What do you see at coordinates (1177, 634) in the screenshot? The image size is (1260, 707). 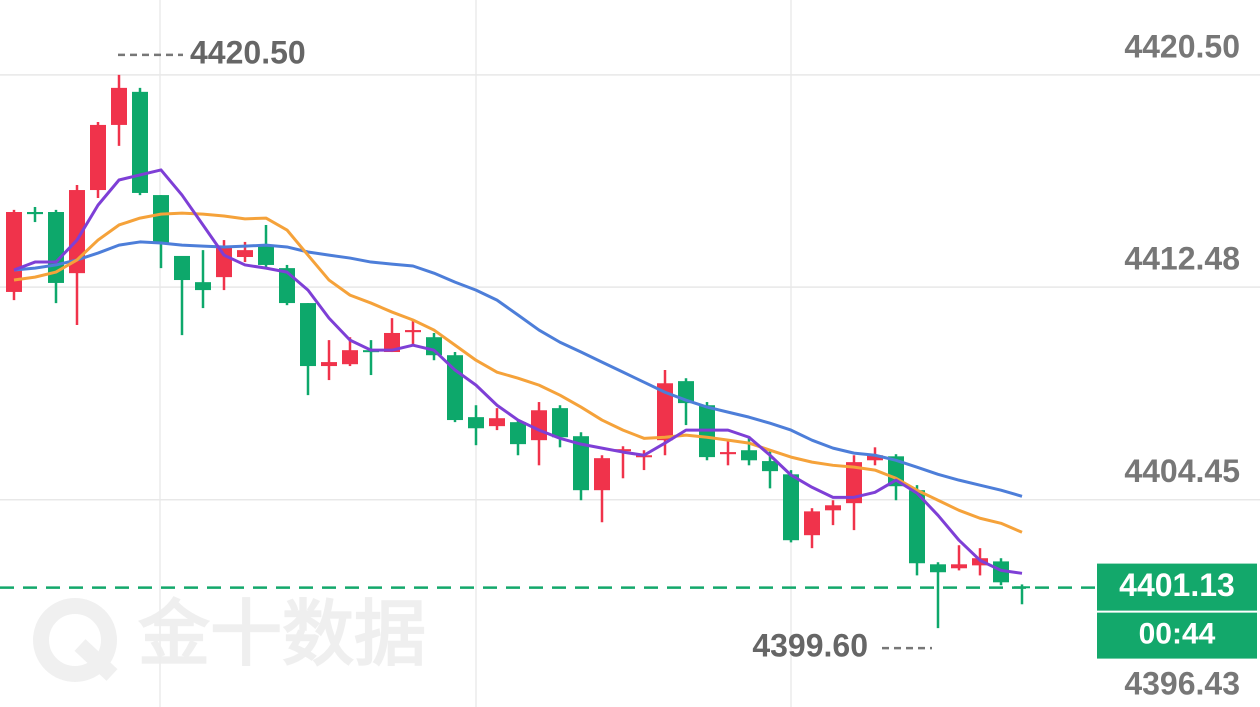 I see `countdown-label: 00:44` at bounding box center [1177, 634].